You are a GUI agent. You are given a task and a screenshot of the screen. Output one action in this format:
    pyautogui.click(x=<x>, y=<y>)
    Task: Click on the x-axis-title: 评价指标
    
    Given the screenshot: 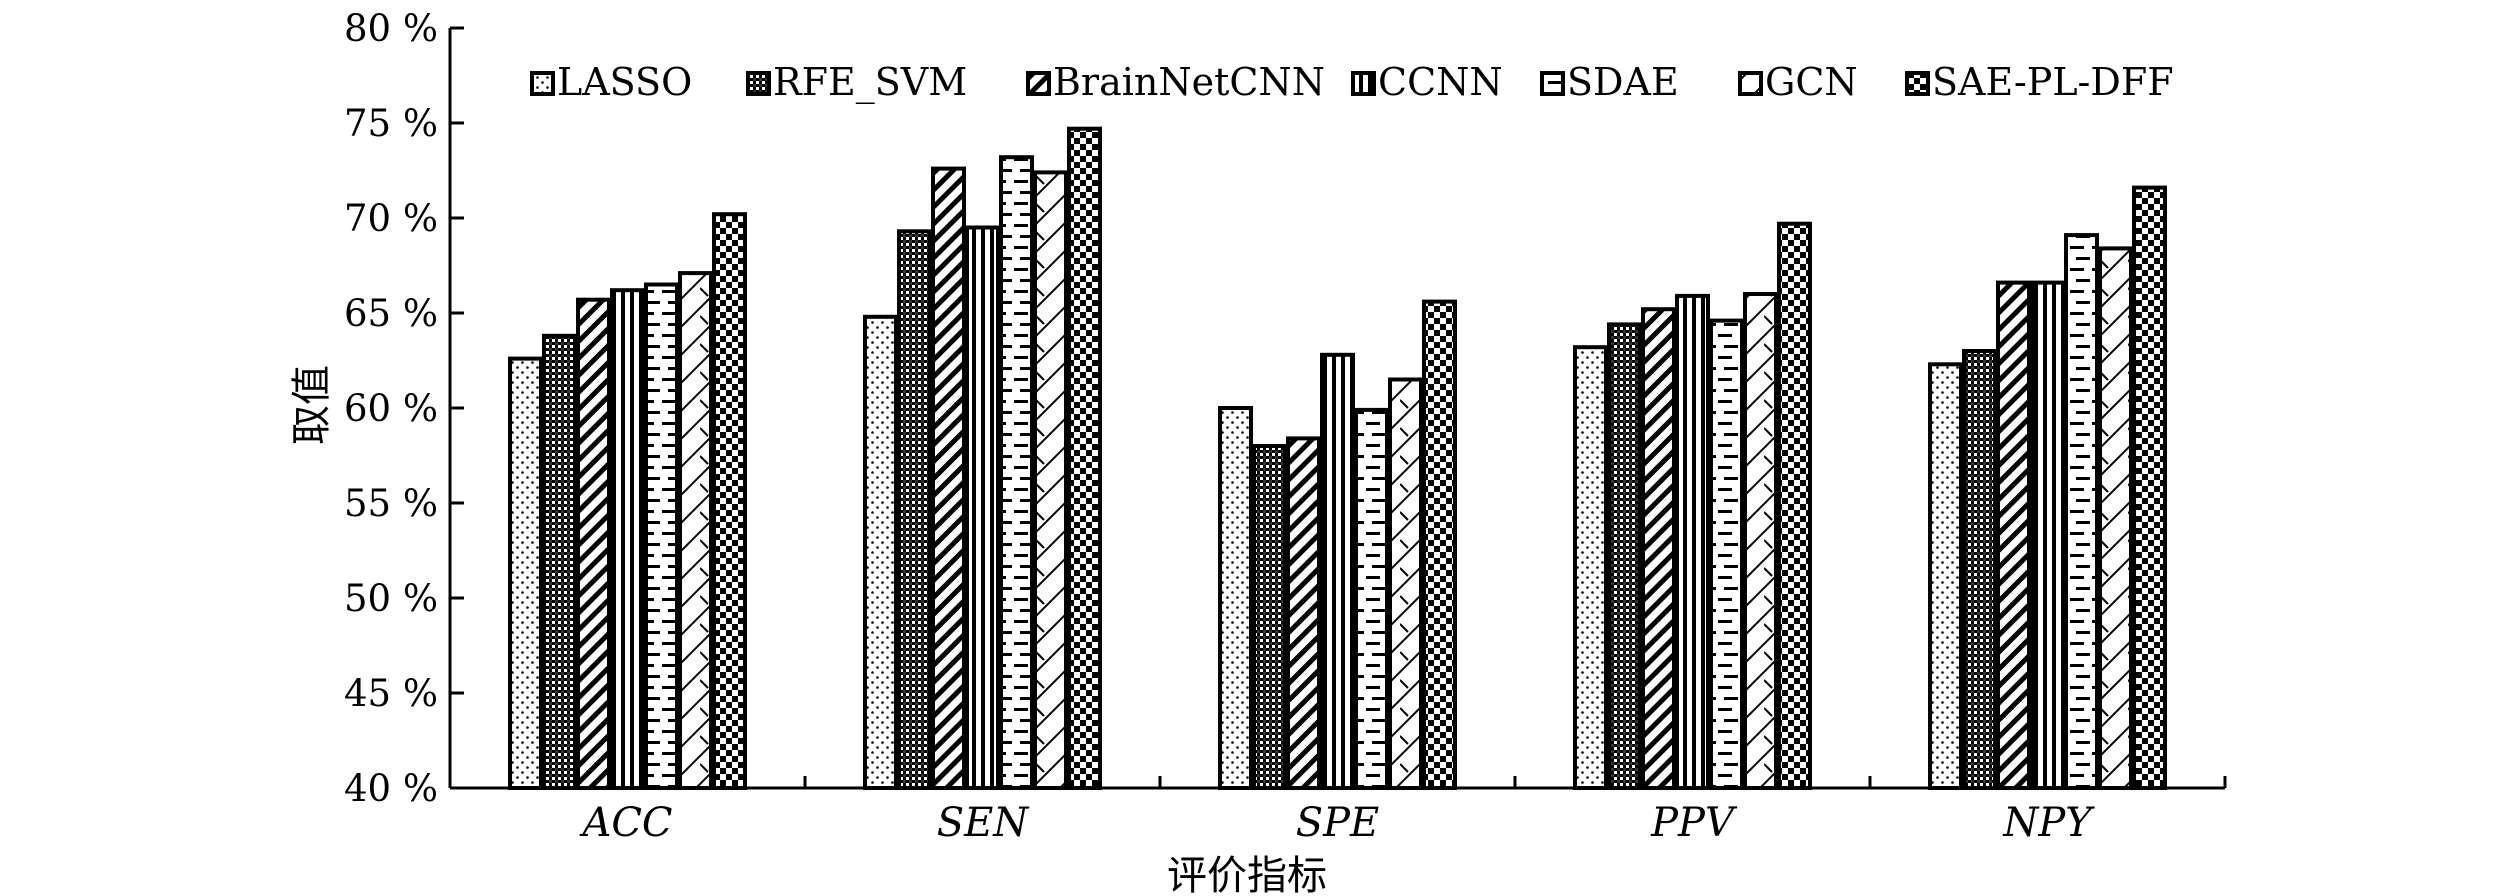 What is the action you would take?
    pyautogui.click(x=1247, y=874)
    